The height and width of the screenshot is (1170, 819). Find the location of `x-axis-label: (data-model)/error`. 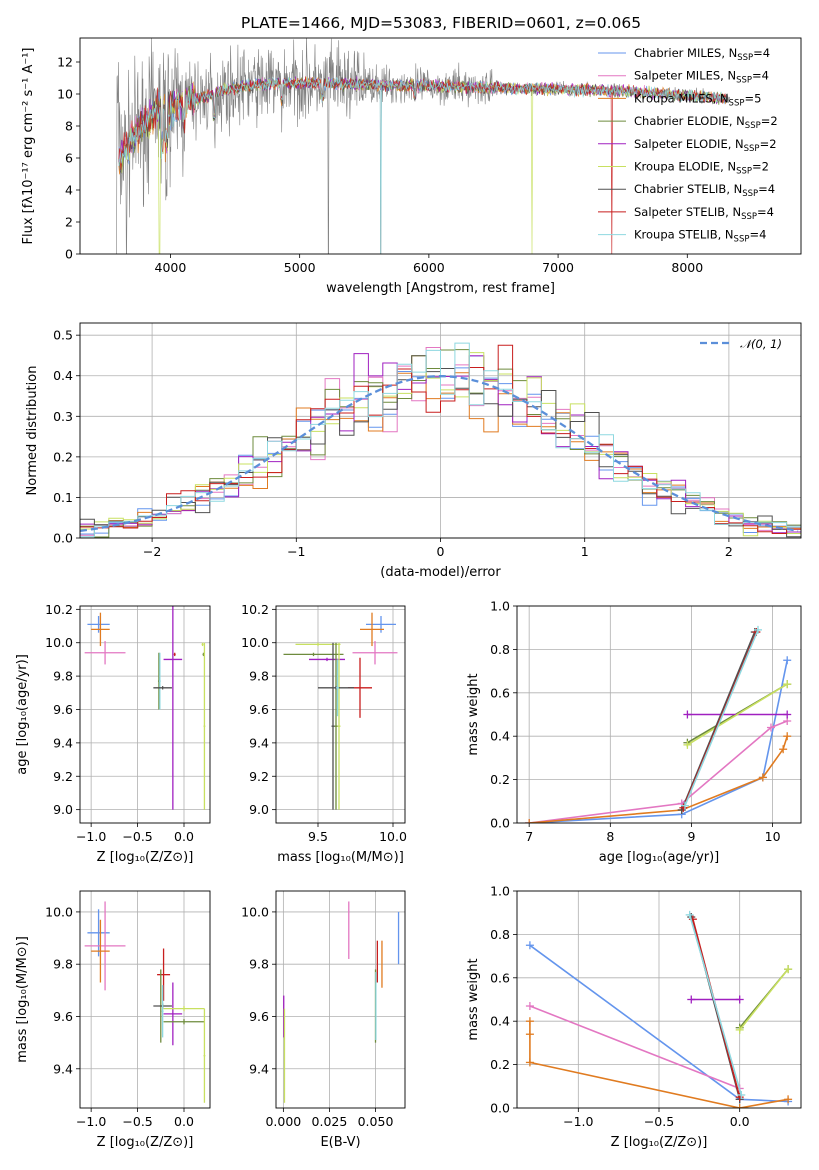

x-axis-label: (data-model)/error is located at coordinates (440, 572).